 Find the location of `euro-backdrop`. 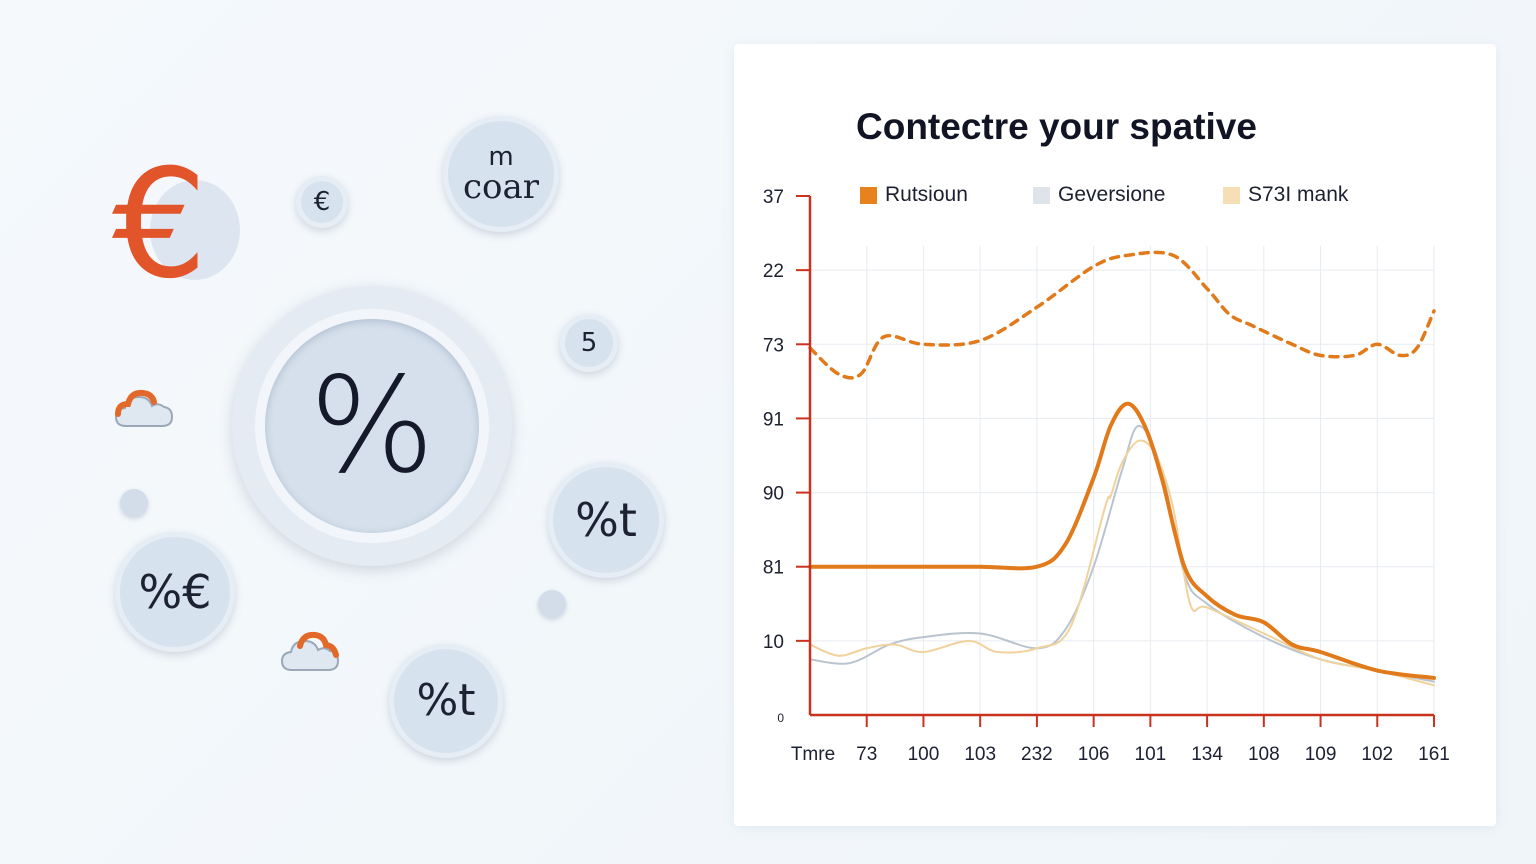

euro-backdrop is located at coordinates (195, 230).